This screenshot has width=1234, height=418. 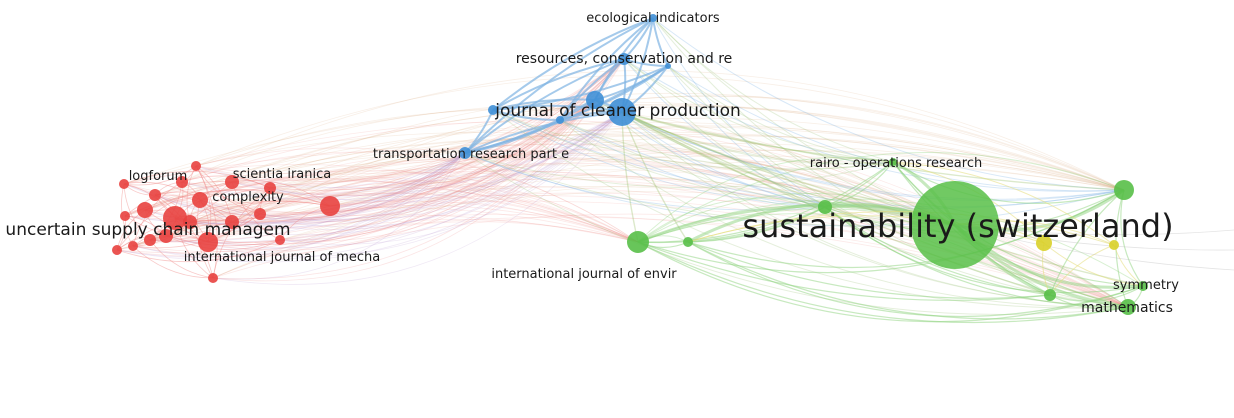 What do you see at coordinates (330, 206) in the screenshot?
I see `node-red-hub` at bounding box center [330, 206].